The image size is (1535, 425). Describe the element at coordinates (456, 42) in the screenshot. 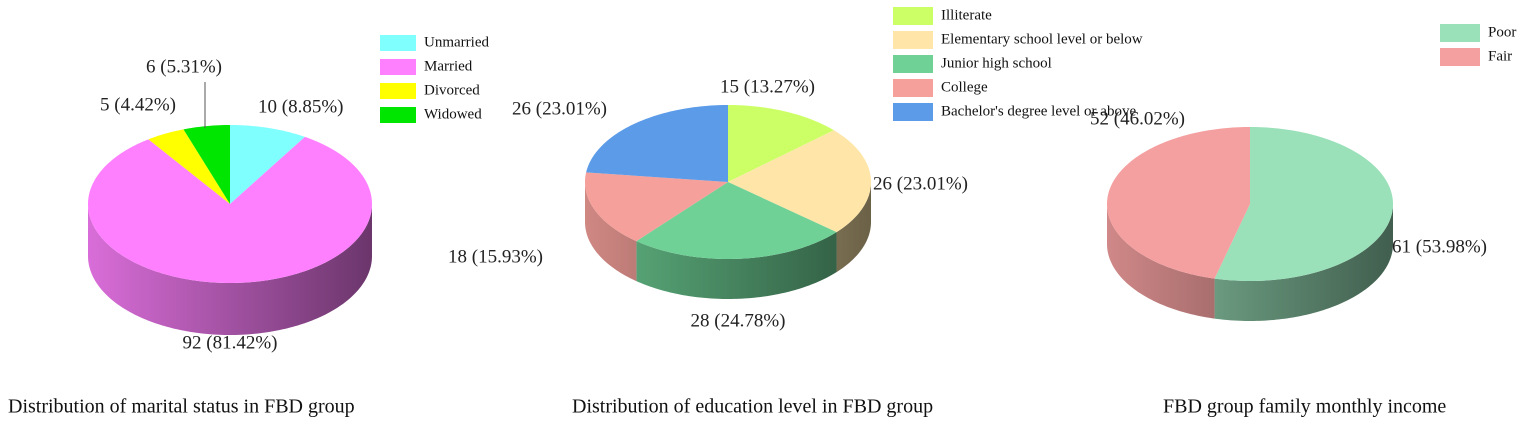

I see `legend-label: Unmarried` at that location.